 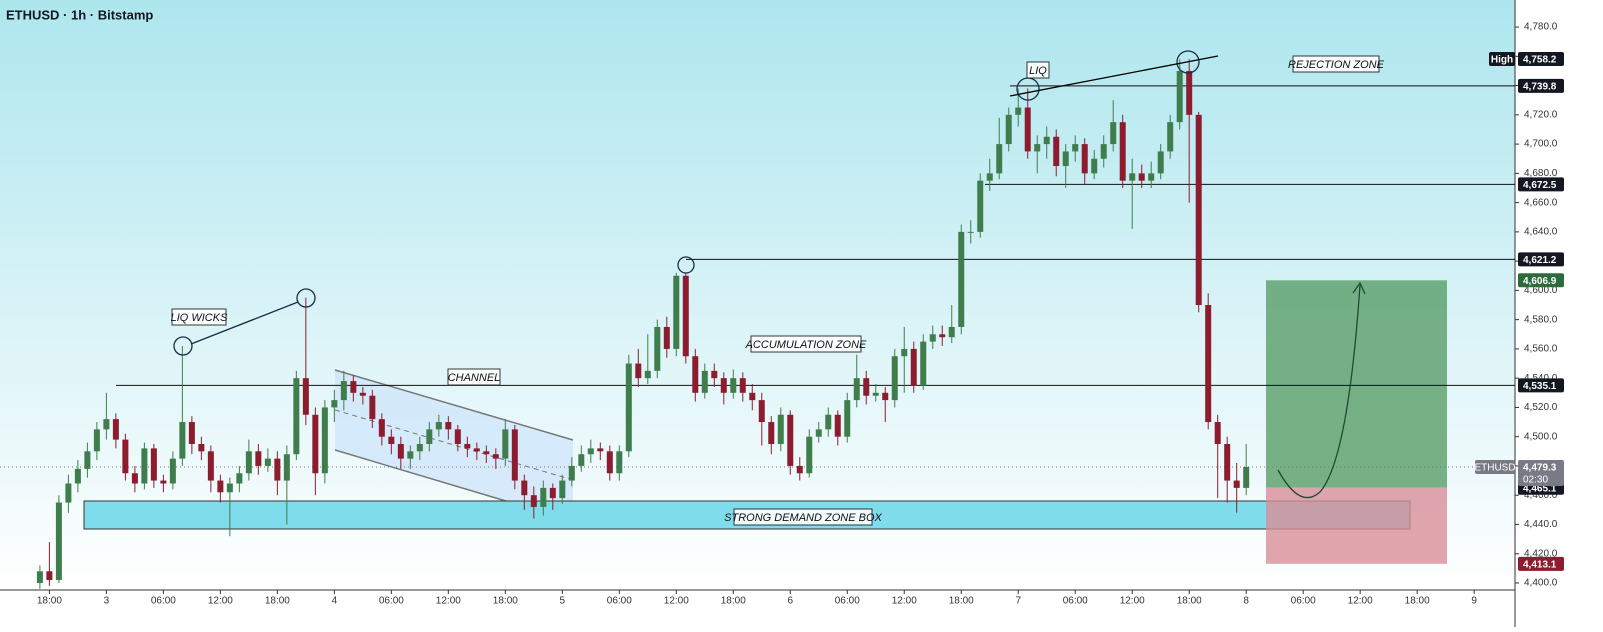 What do you see at coordinates (1541, 290) in the screenshot?
I see `y-tick-label: 4,600.0` at bounding box center [1541, 290].